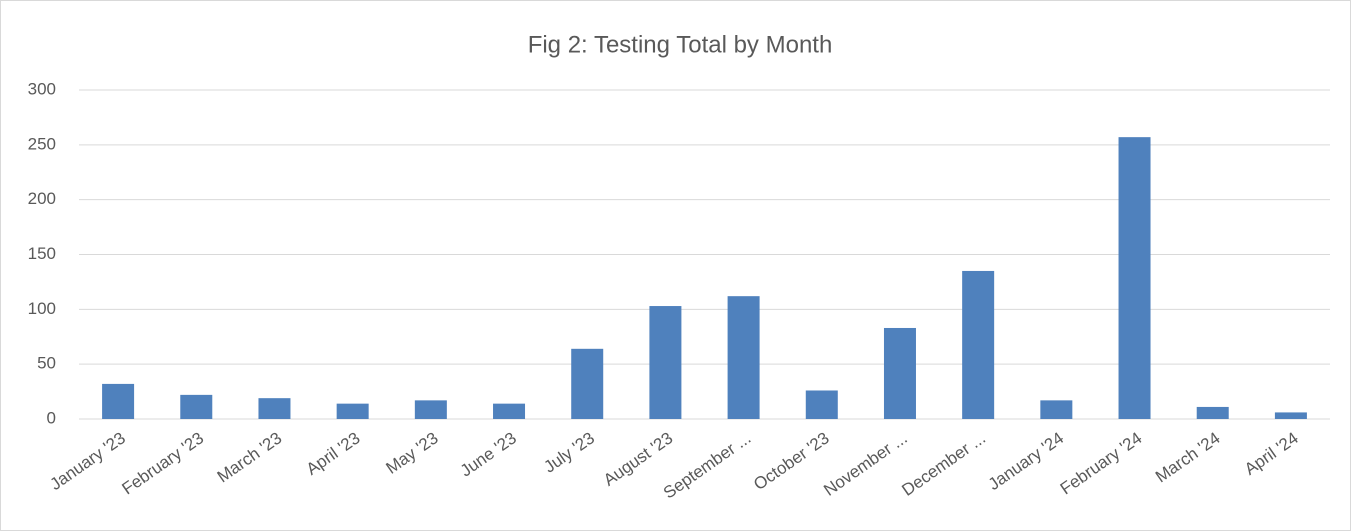 The image size is (1351, 531). I want to click on y-tick-label: 100, so click(42, 308).